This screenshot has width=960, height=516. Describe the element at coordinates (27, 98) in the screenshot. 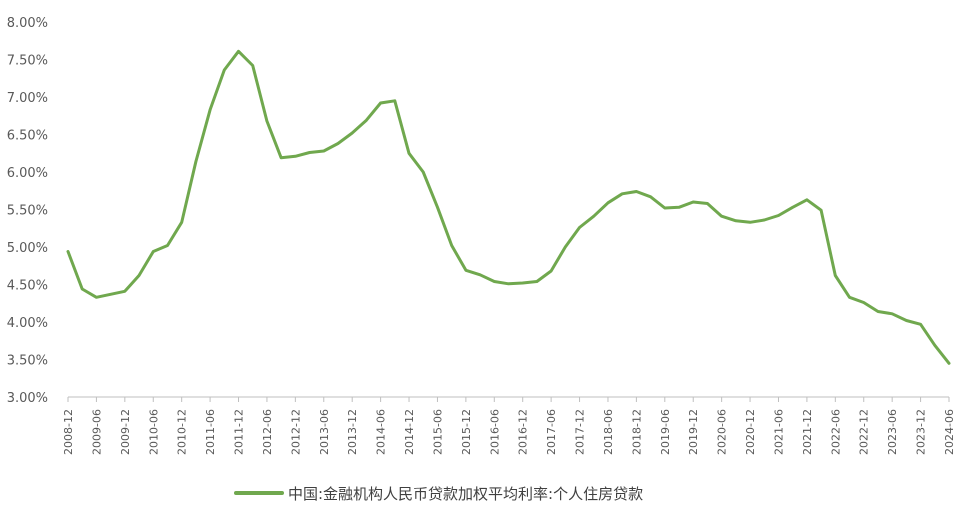

I see `y-tick-label: 7.00%` at that location.